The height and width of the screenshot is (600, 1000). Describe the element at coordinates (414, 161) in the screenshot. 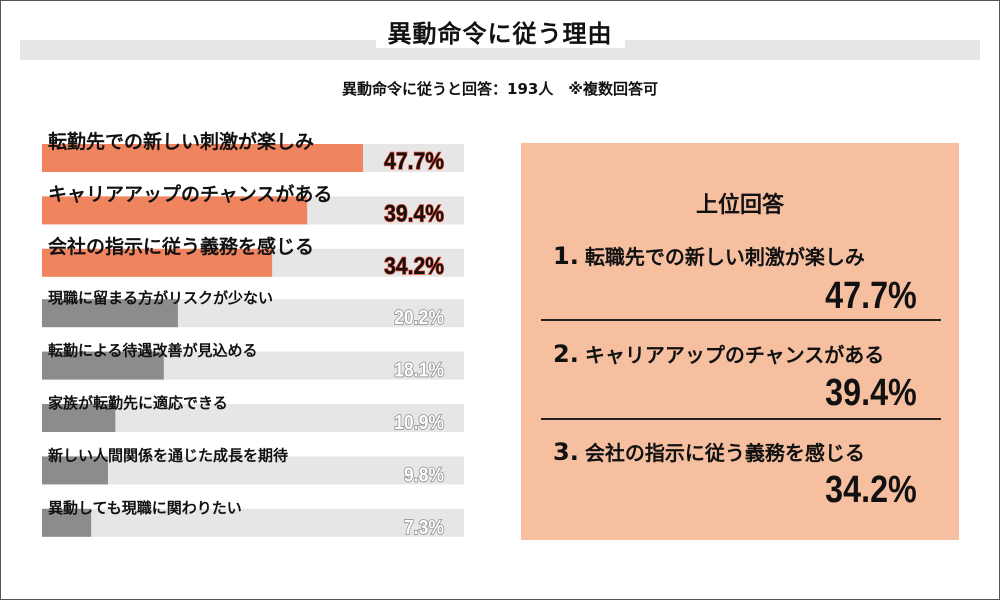

I see `value-label-1: 47.7%` at that location.